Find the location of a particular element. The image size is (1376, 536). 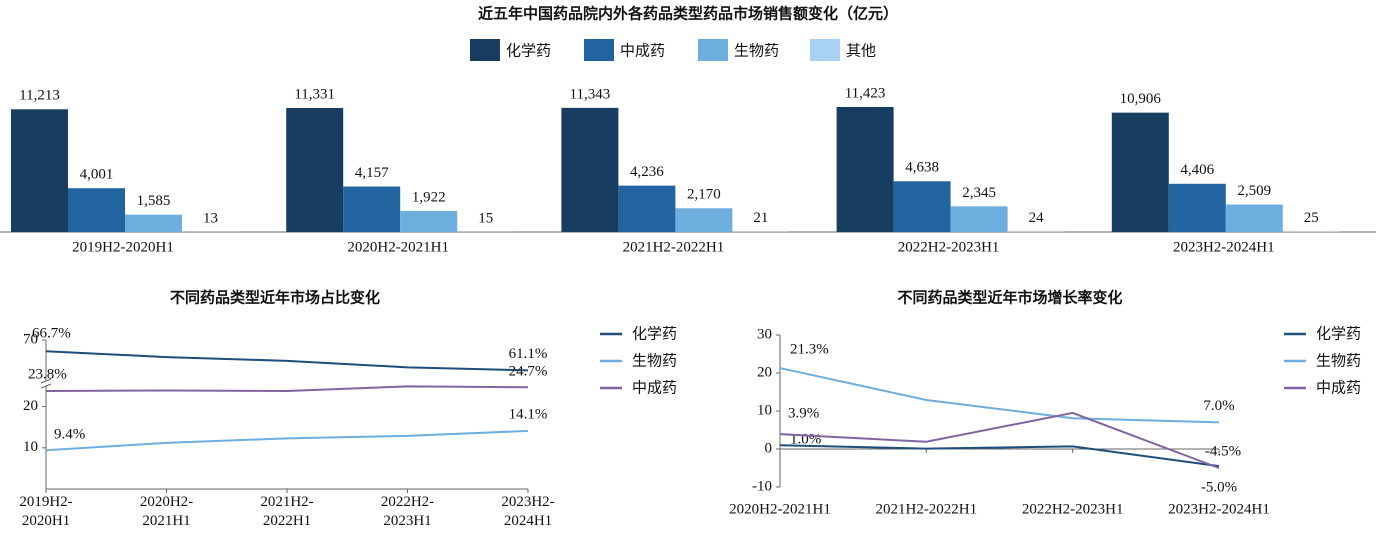

data-label: 3.9% is located at coordinates (803, 414).